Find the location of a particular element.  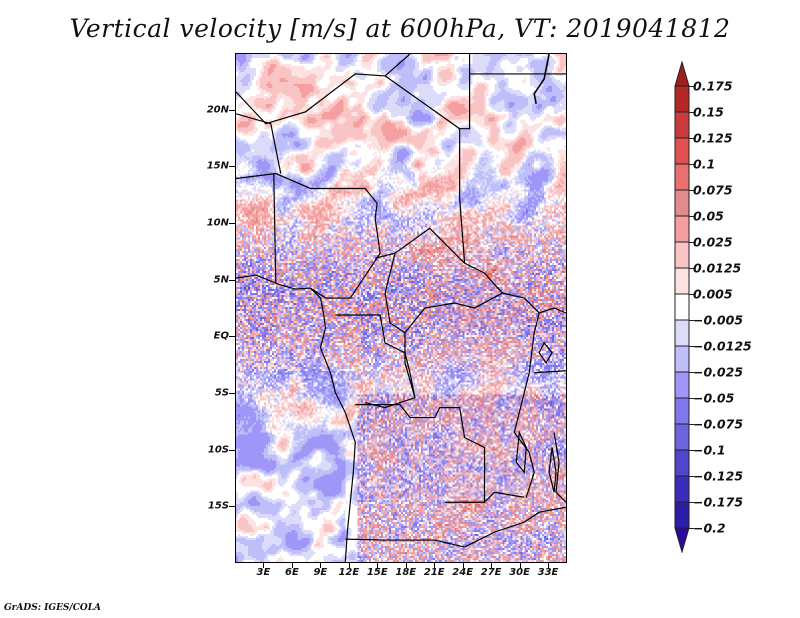

border-niger-chad is located at coordinates (422, 137).